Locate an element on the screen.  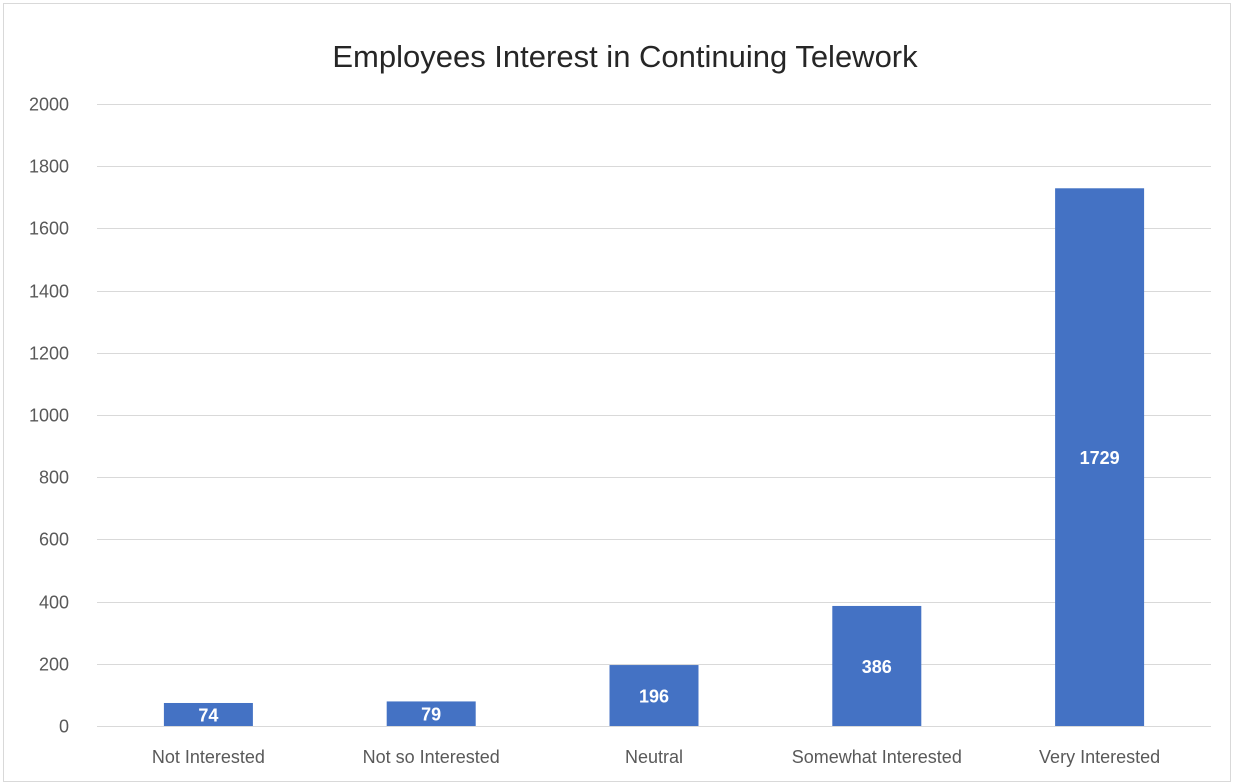
x-tick-label: Not so Interested is located at coordinates (431, 757).